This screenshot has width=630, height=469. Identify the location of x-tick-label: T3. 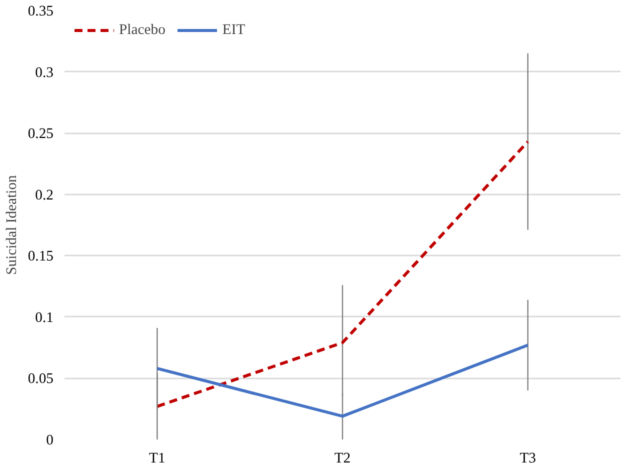
(528, 458).